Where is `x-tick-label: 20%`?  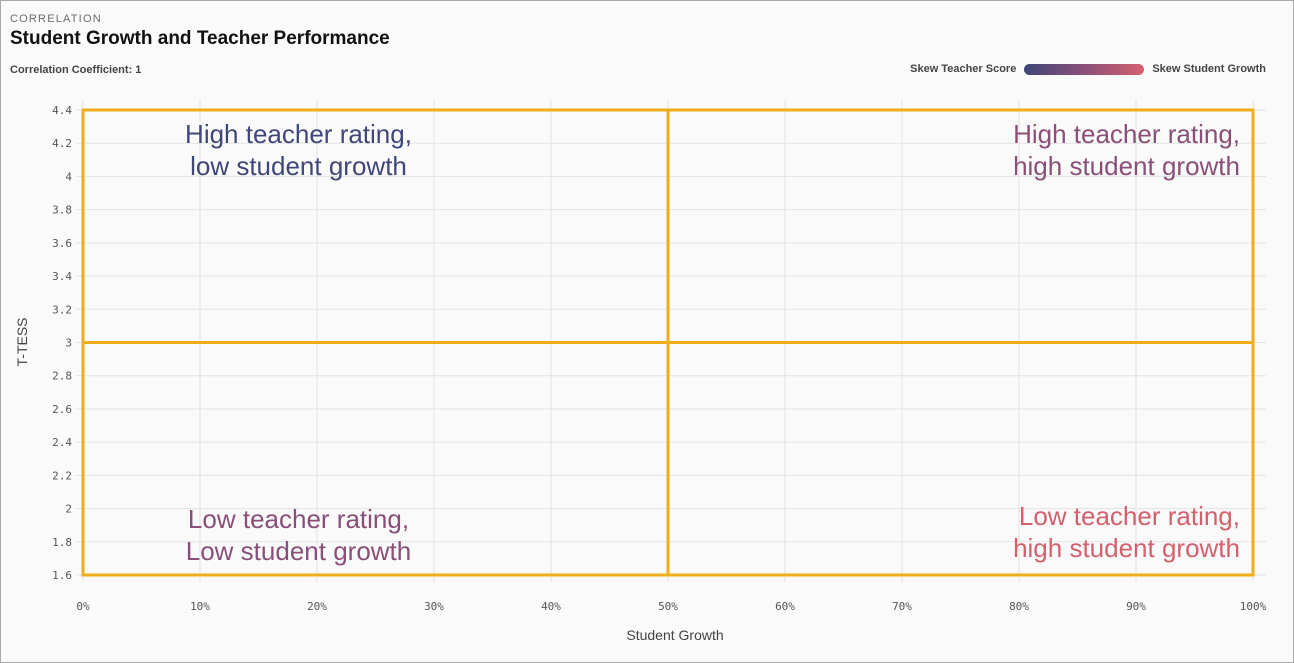
x-tick-label: 20% is located at coordinates (317, 606).